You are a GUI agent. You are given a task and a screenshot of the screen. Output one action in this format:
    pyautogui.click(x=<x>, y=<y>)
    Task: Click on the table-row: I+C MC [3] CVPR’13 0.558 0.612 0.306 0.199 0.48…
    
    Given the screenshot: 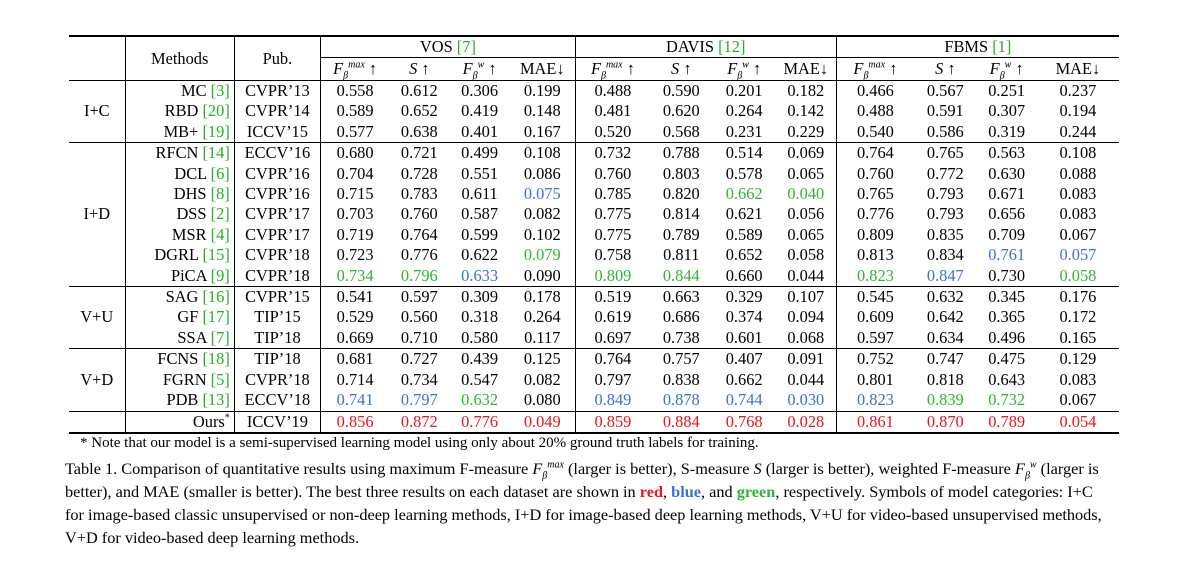 What is the action you would take?
    pyautogui.click(x=594, y=111)
    